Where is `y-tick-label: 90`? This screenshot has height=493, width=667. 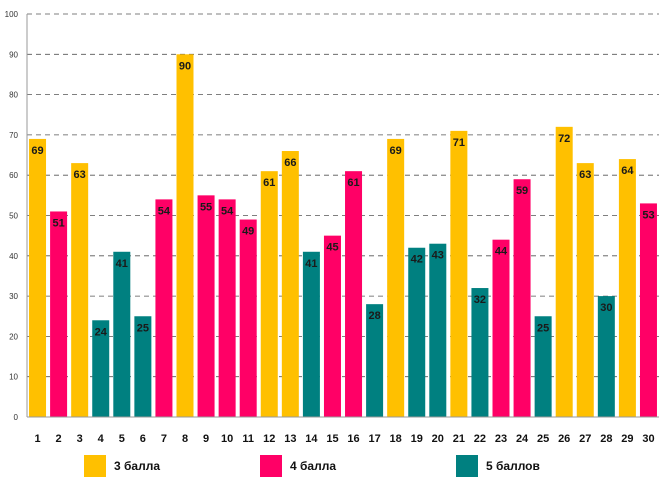
y-tick-label: 90 is located at coordinates (13, 54).